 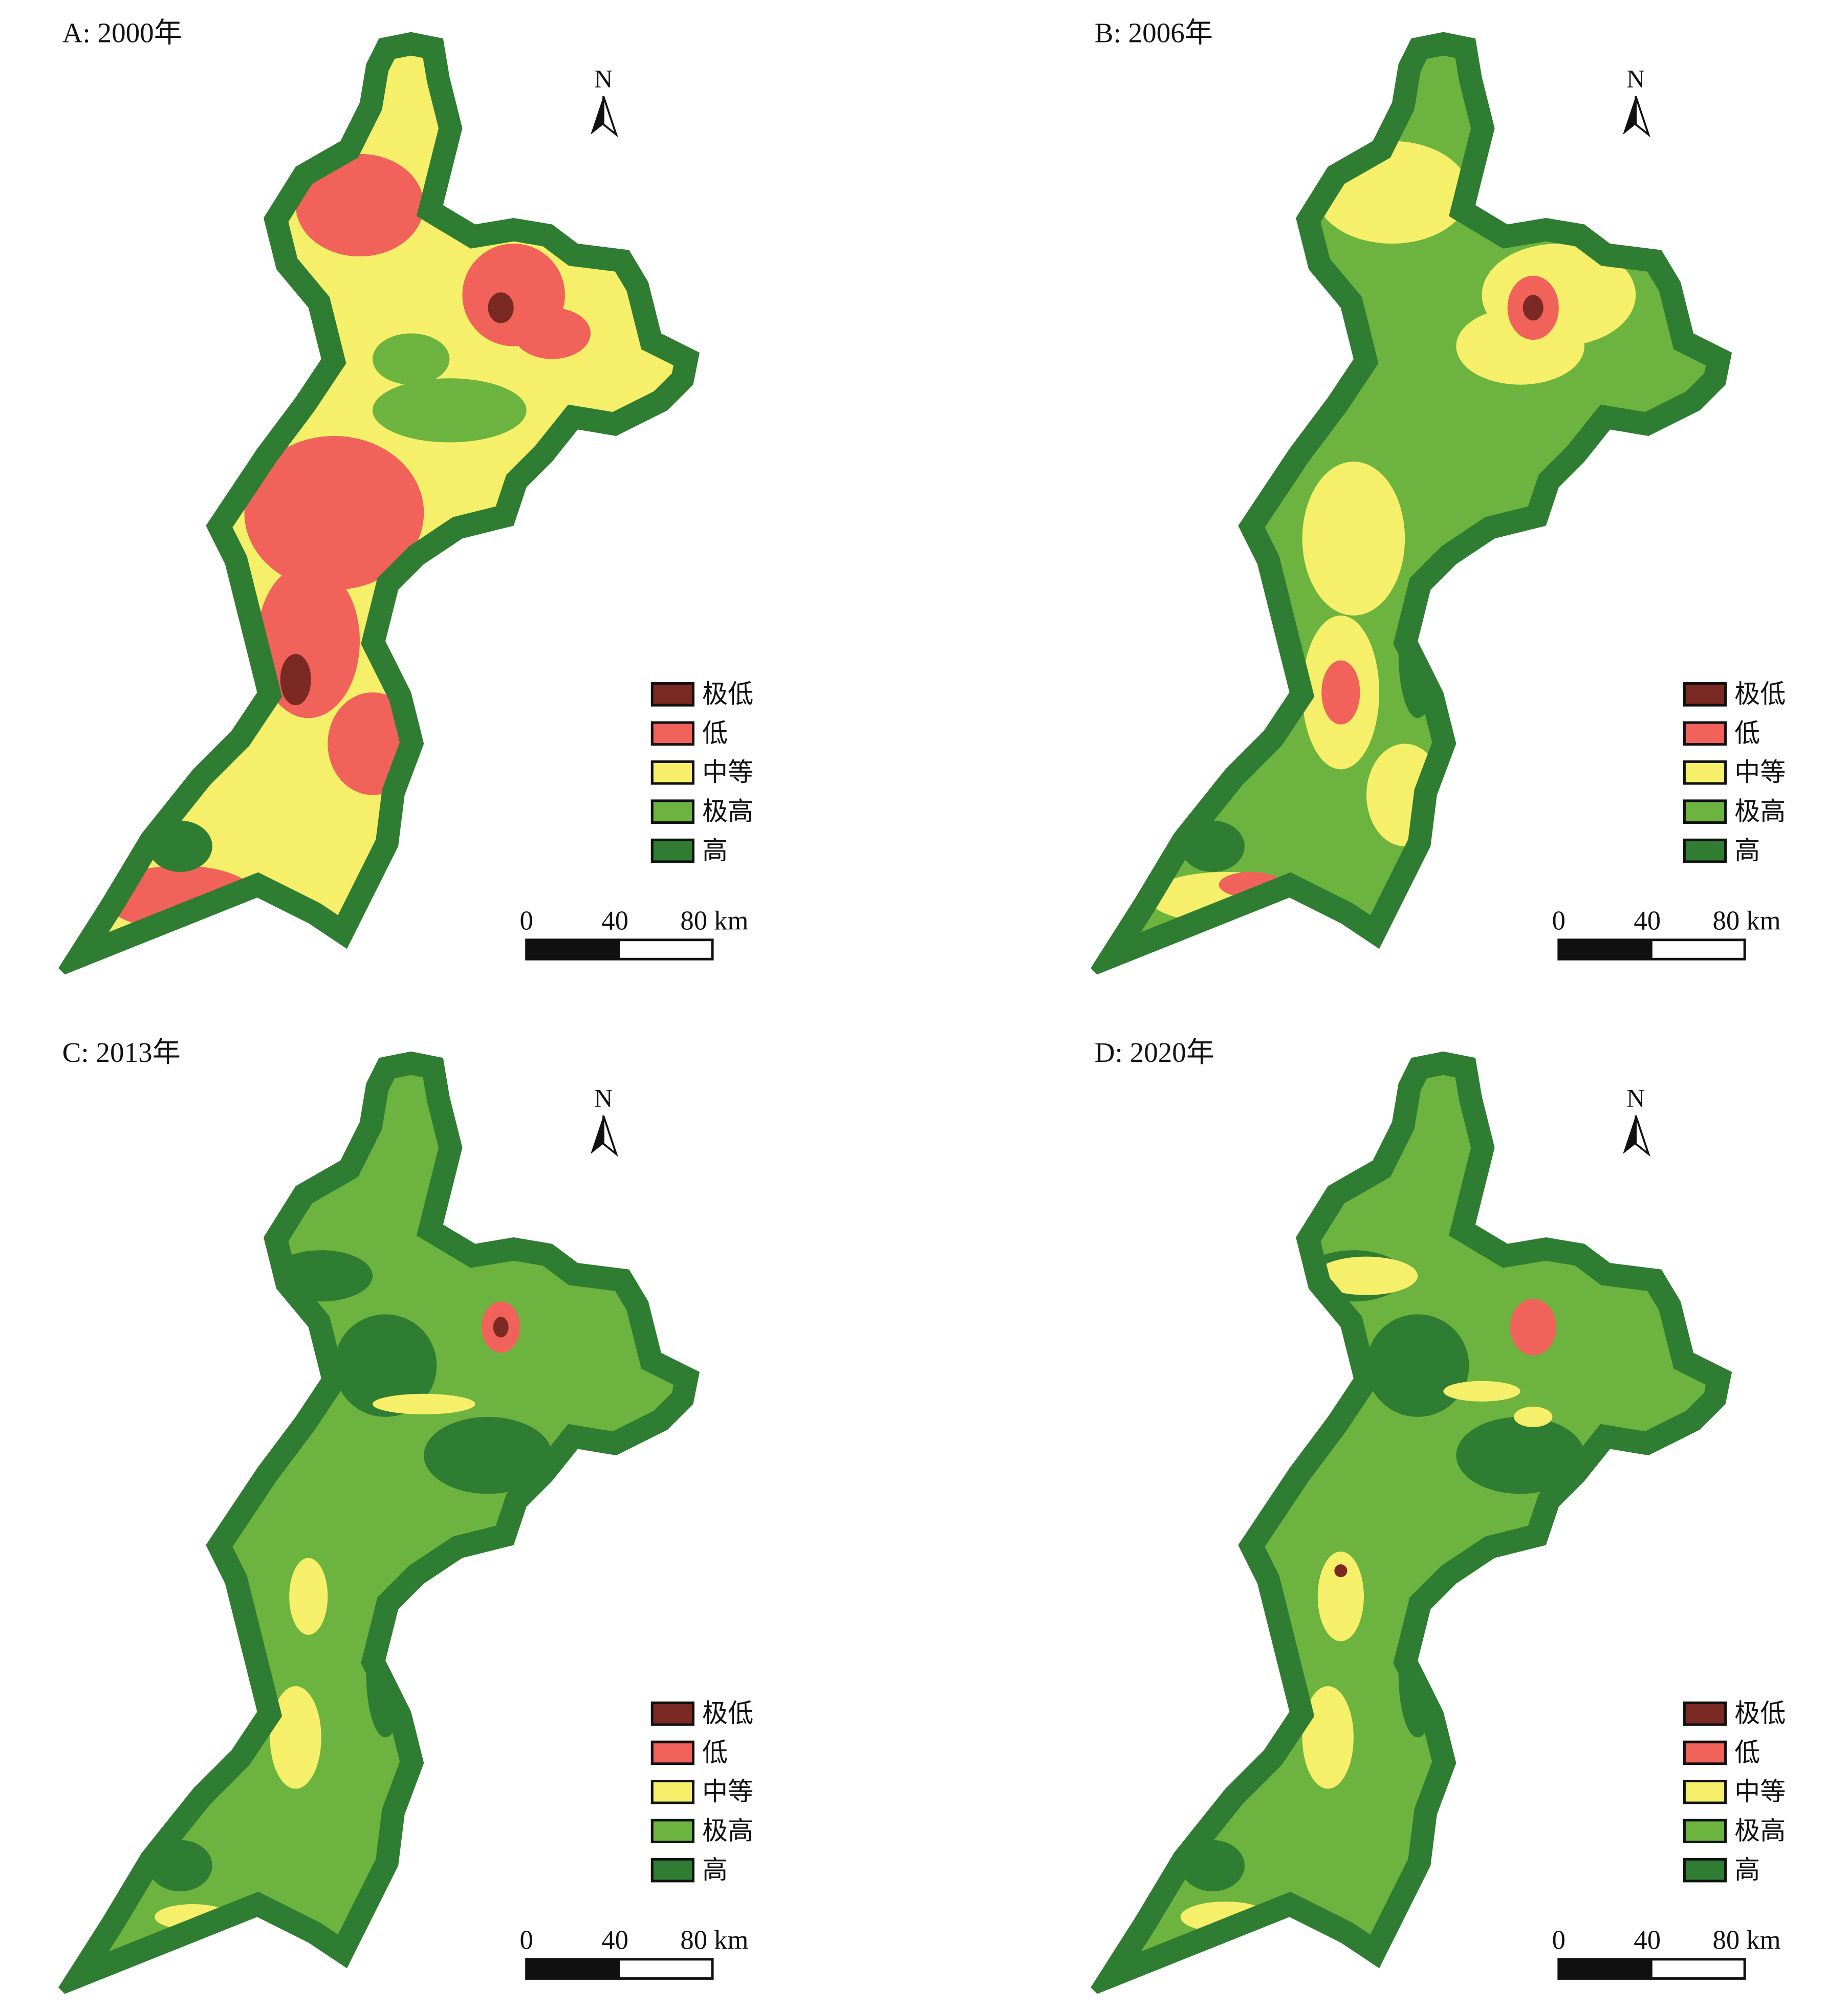 I want to click on panel-title: C: 2013年, so click(x=122, y=1052).